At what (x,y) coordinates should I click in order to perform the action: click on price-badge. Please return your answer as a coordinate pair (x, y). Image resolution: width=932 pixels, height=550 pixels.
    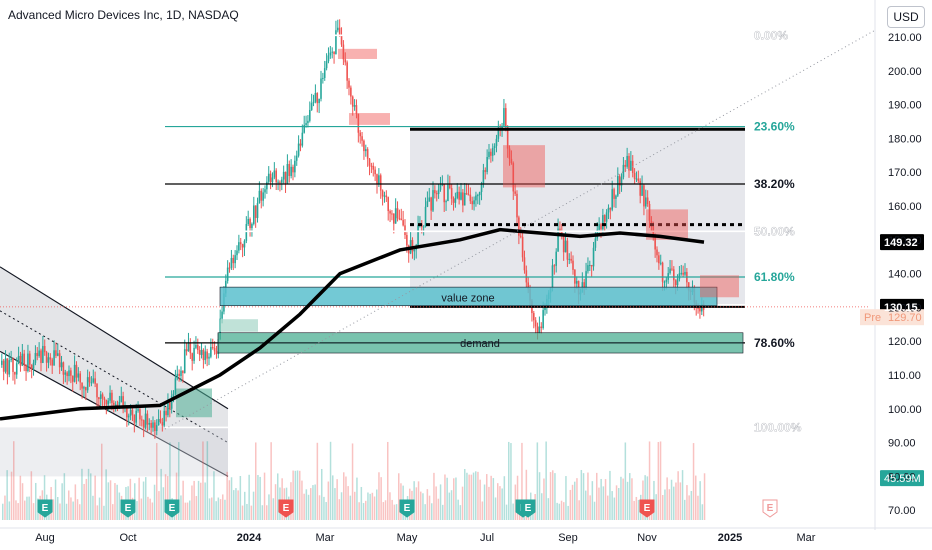
    Looking at the image, I should click on (902, 242).